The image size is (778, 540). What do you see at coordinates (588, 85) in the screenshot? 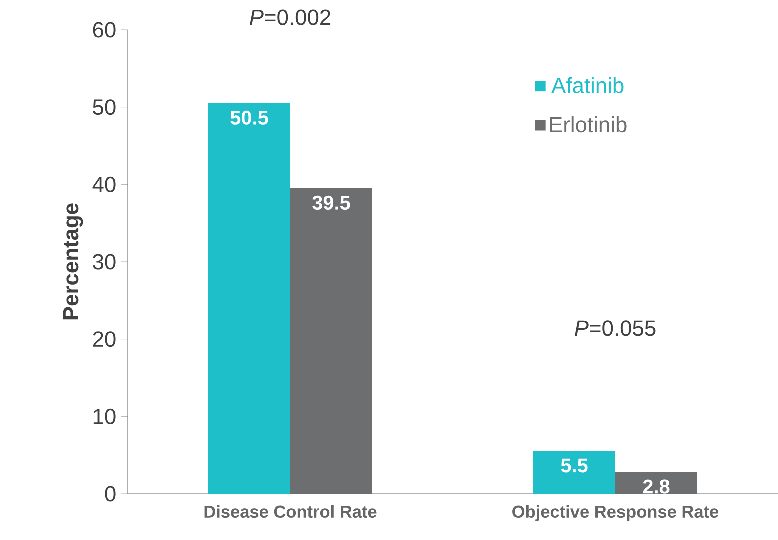
I see `legend-label: Afatinib` at bounding box center [588, 85].